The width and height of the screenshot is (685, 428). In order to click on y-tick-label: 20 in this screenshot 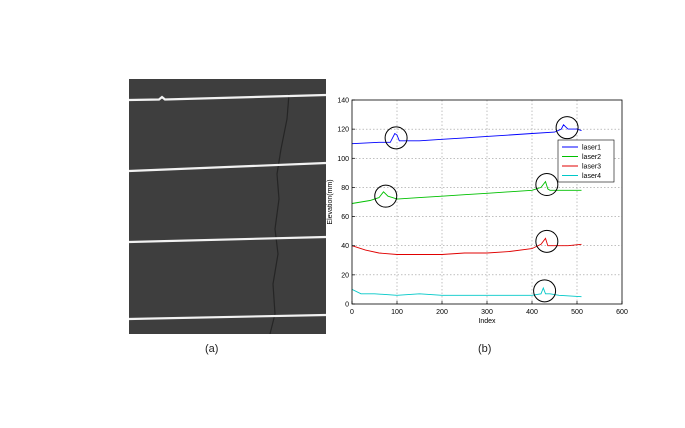, I will do `click(345, 275)`.